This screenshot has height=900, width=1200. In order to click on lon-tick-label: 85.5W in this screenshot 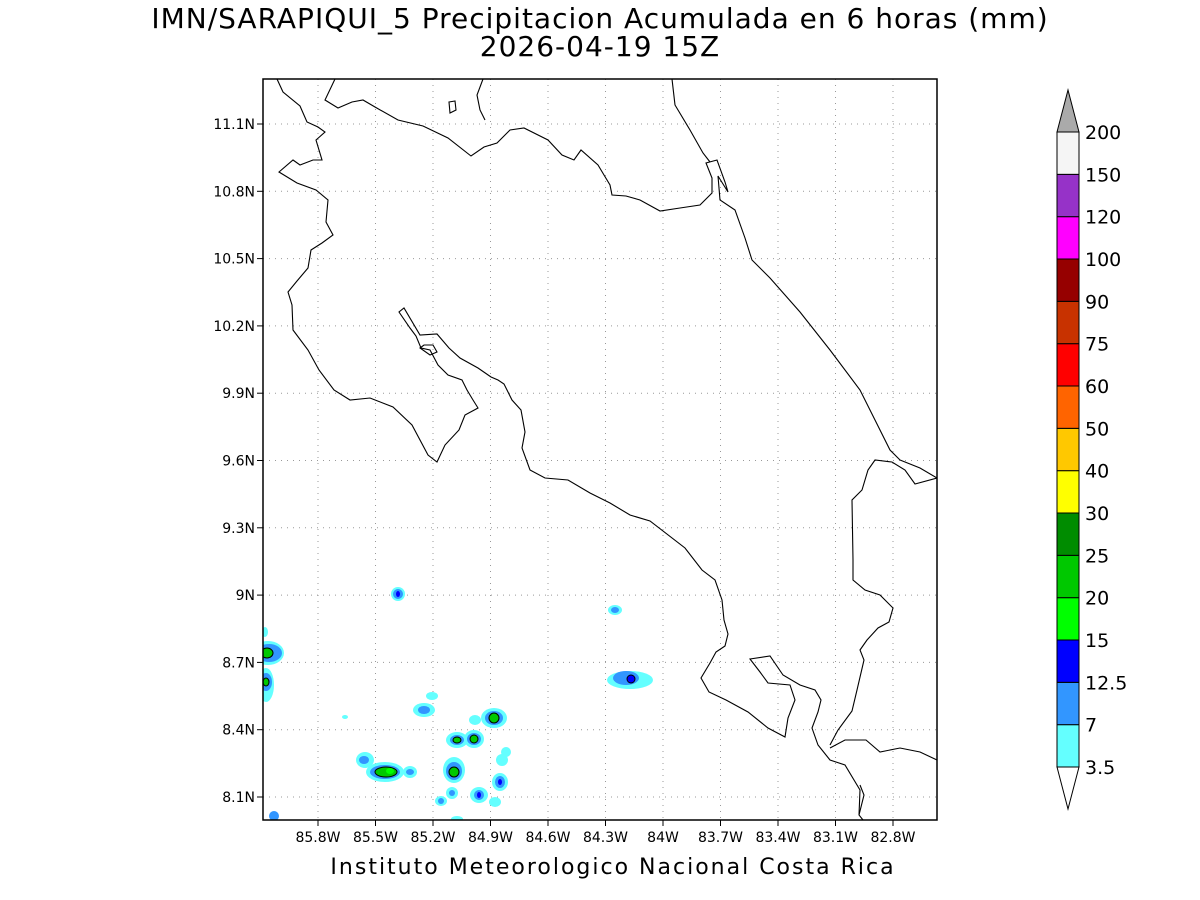, I will do `click(375, 838)`.